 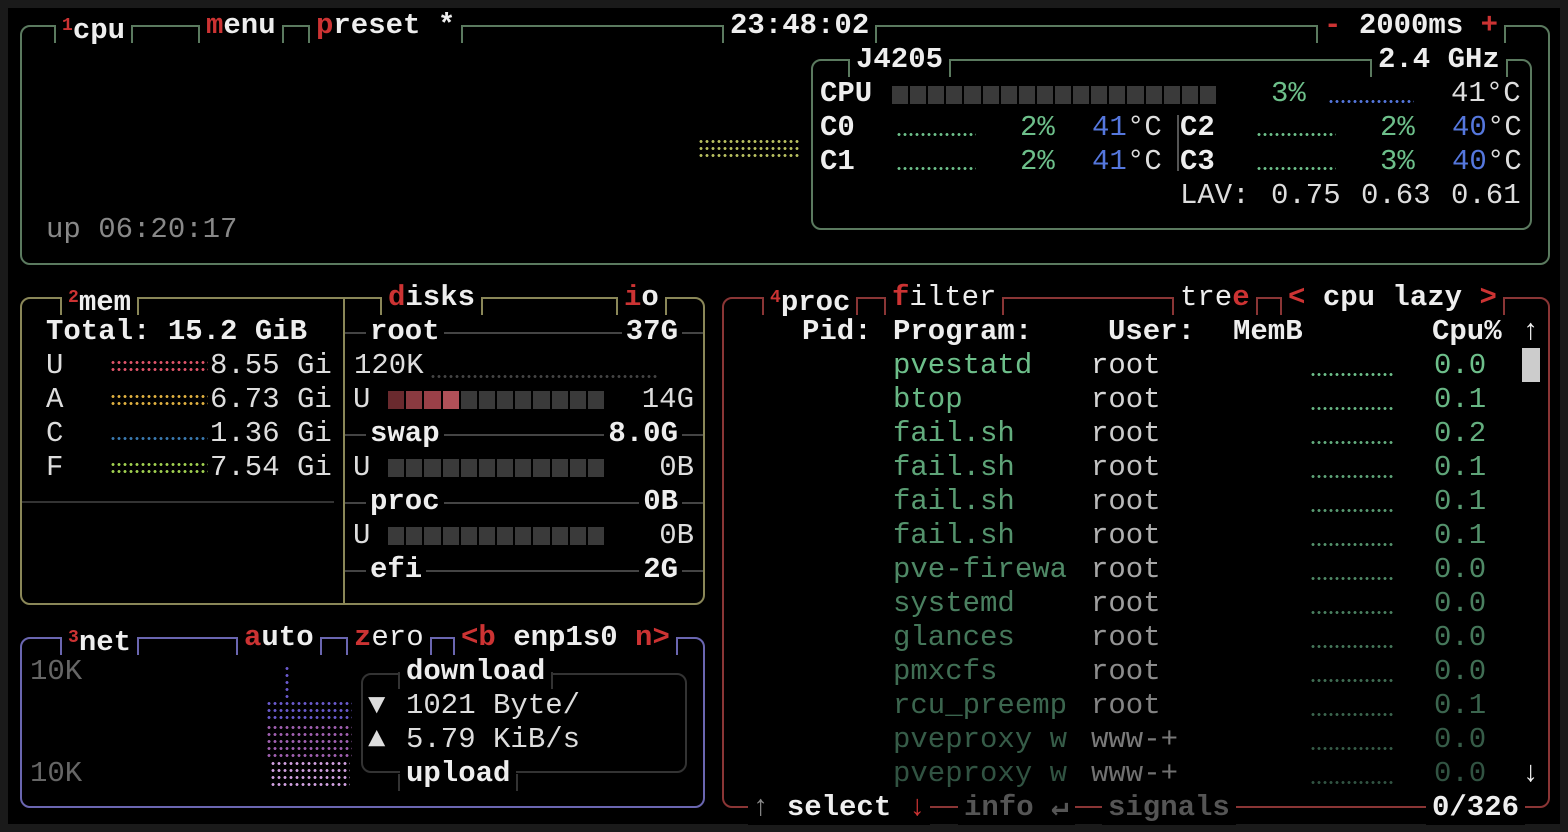 I want to click on preset-button: preset *, so click(x=385, y=26).